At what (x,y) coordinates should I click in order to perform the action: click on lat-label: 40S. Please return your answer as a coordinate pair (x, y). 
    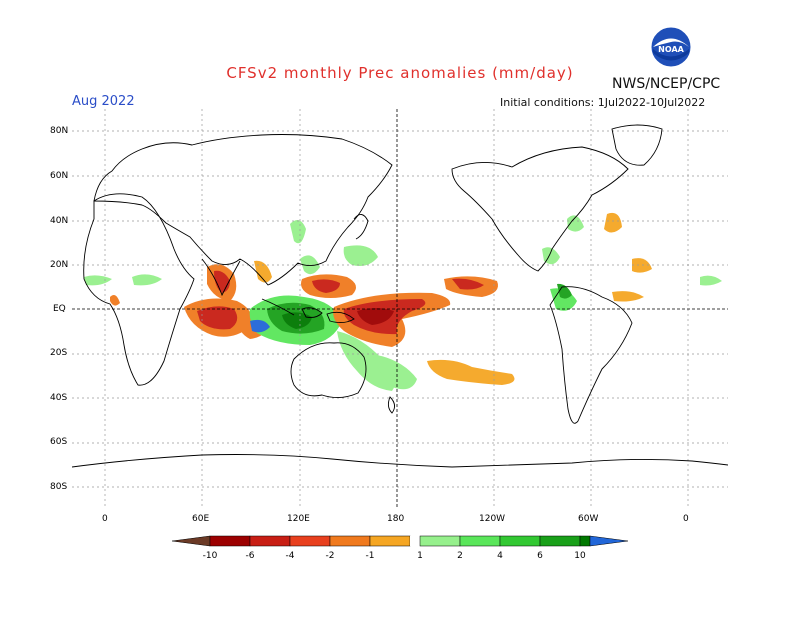
    Looking at the image, I should click on (59, 398).